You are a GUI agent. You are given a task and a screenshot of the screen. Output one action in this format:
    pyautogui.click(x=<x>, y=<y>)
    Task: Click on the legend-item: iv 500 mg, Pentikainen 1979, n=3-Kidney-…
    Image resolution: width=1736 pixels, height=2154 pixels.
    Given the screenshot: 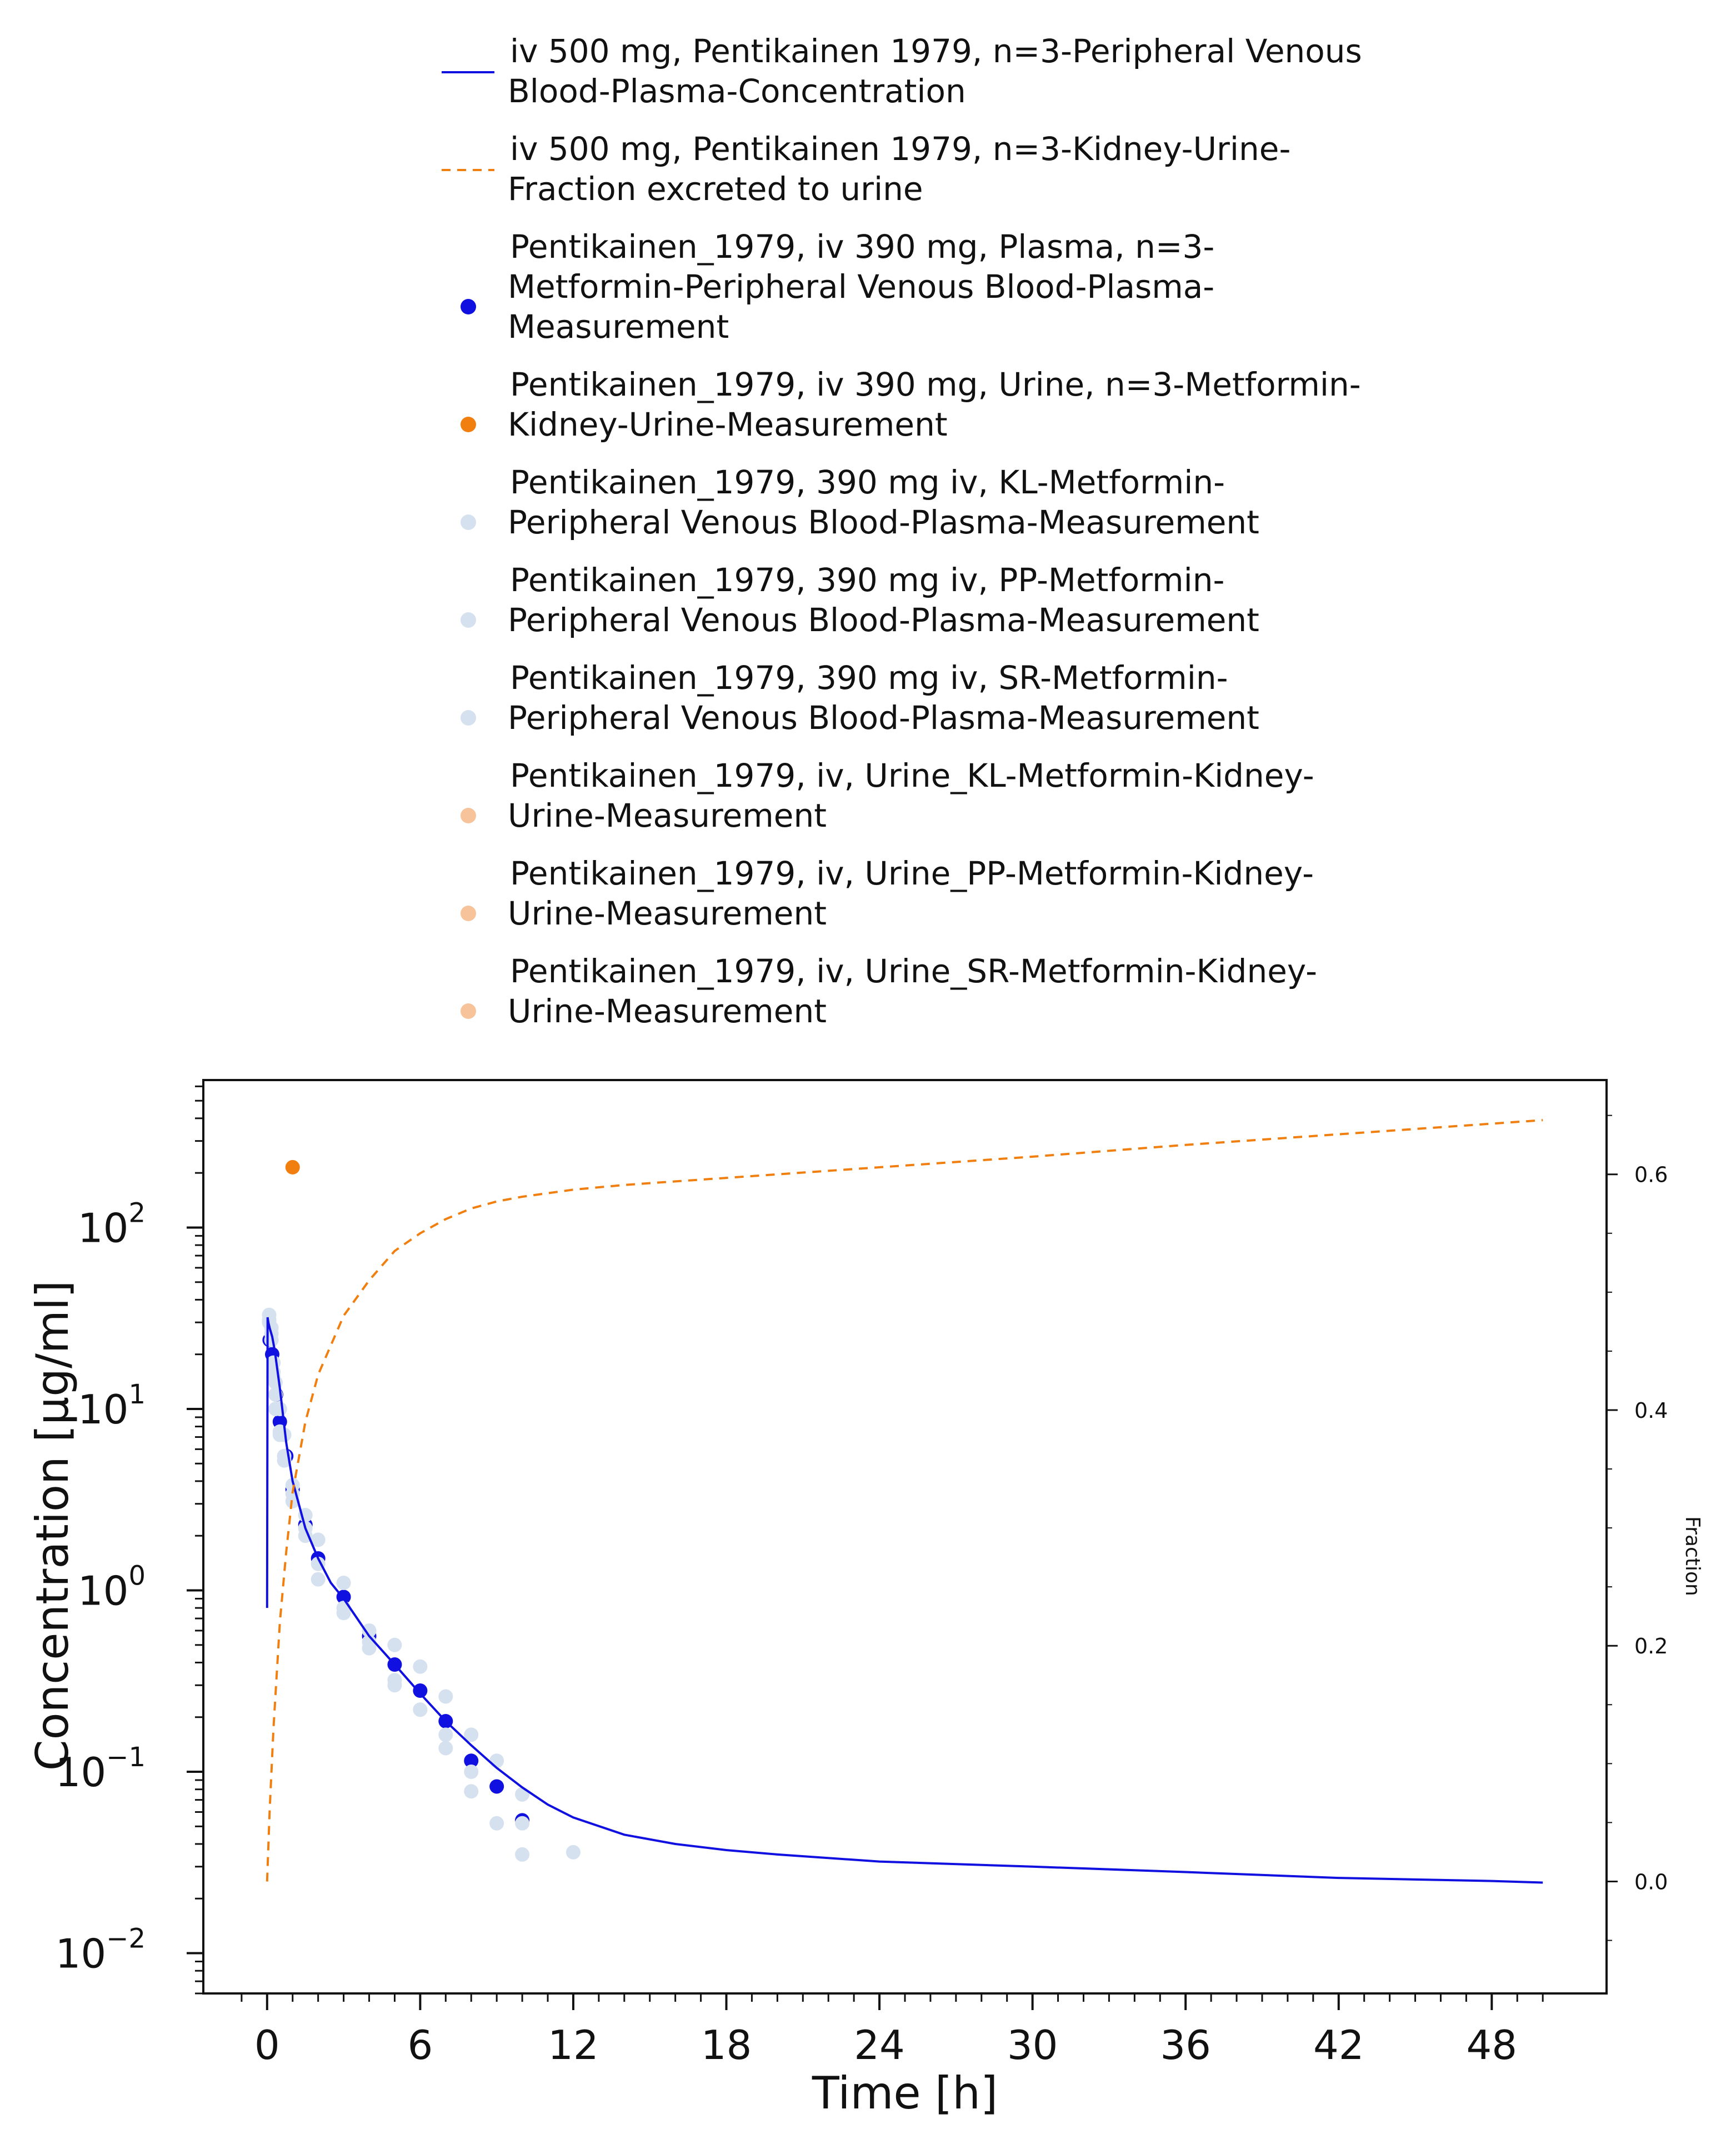 What is the action you would take?
    pyautogui.click(x=866, y=169)
    